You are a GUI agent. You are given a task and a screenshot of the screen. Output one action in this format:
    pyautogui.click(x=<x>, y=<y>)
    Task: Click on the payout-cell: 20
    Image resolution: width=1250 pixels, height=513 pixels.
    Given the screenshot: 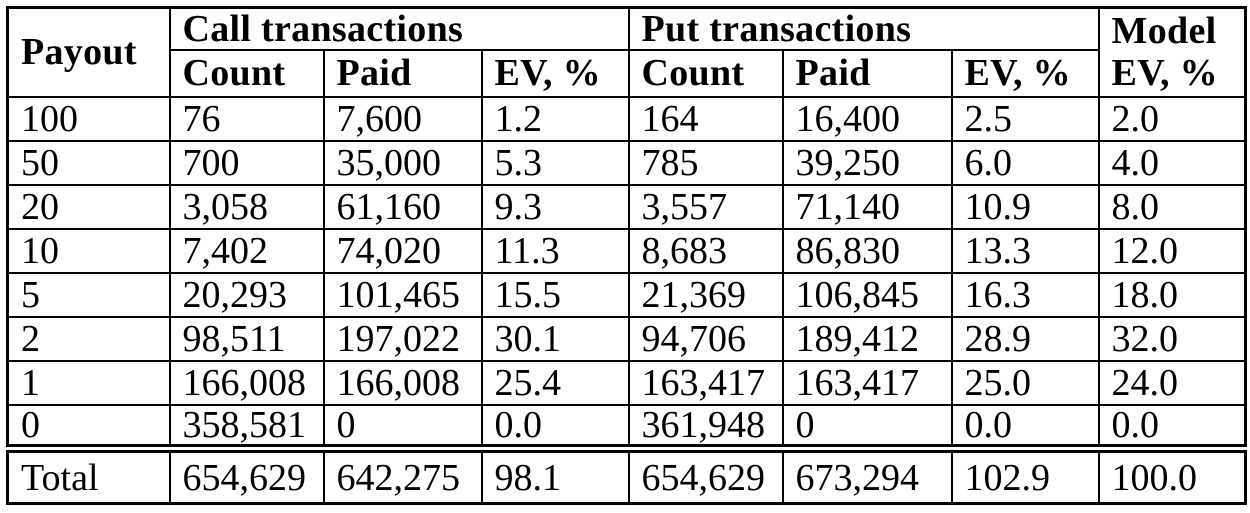 What is the action you would take?
    pyautogui.click(x=88, y=206)
    